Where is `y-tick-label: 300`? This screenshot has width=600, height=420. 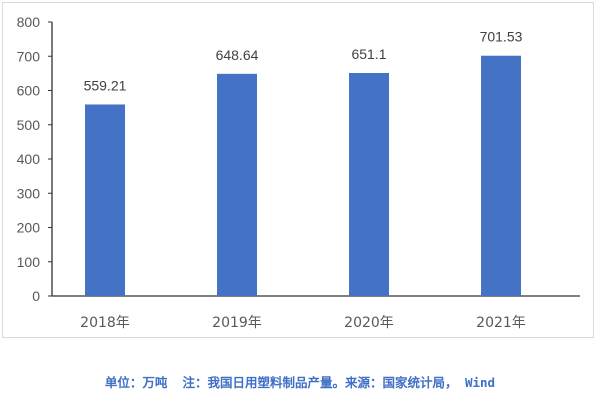
y-tick-label: 300 is located at coordinates (29, 193).